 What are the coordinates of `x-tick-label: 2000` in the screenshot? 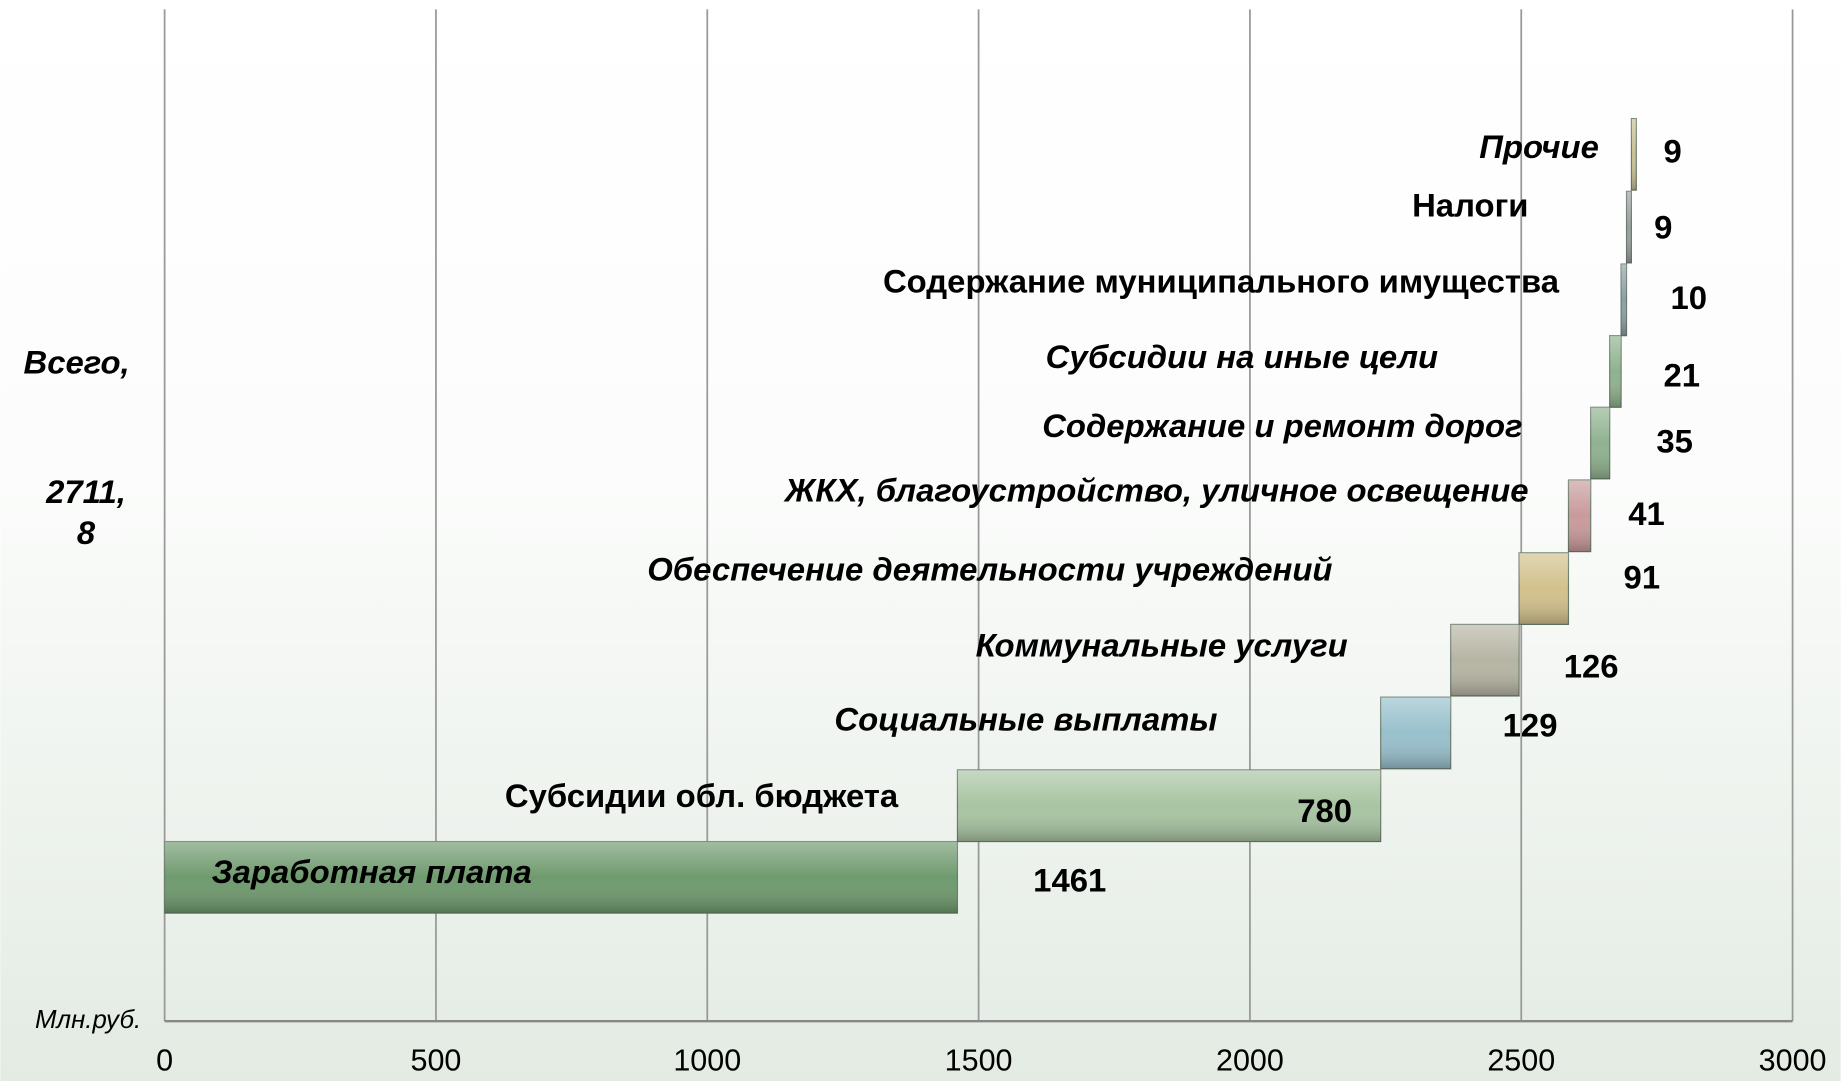 It's located at (1250, 1060).